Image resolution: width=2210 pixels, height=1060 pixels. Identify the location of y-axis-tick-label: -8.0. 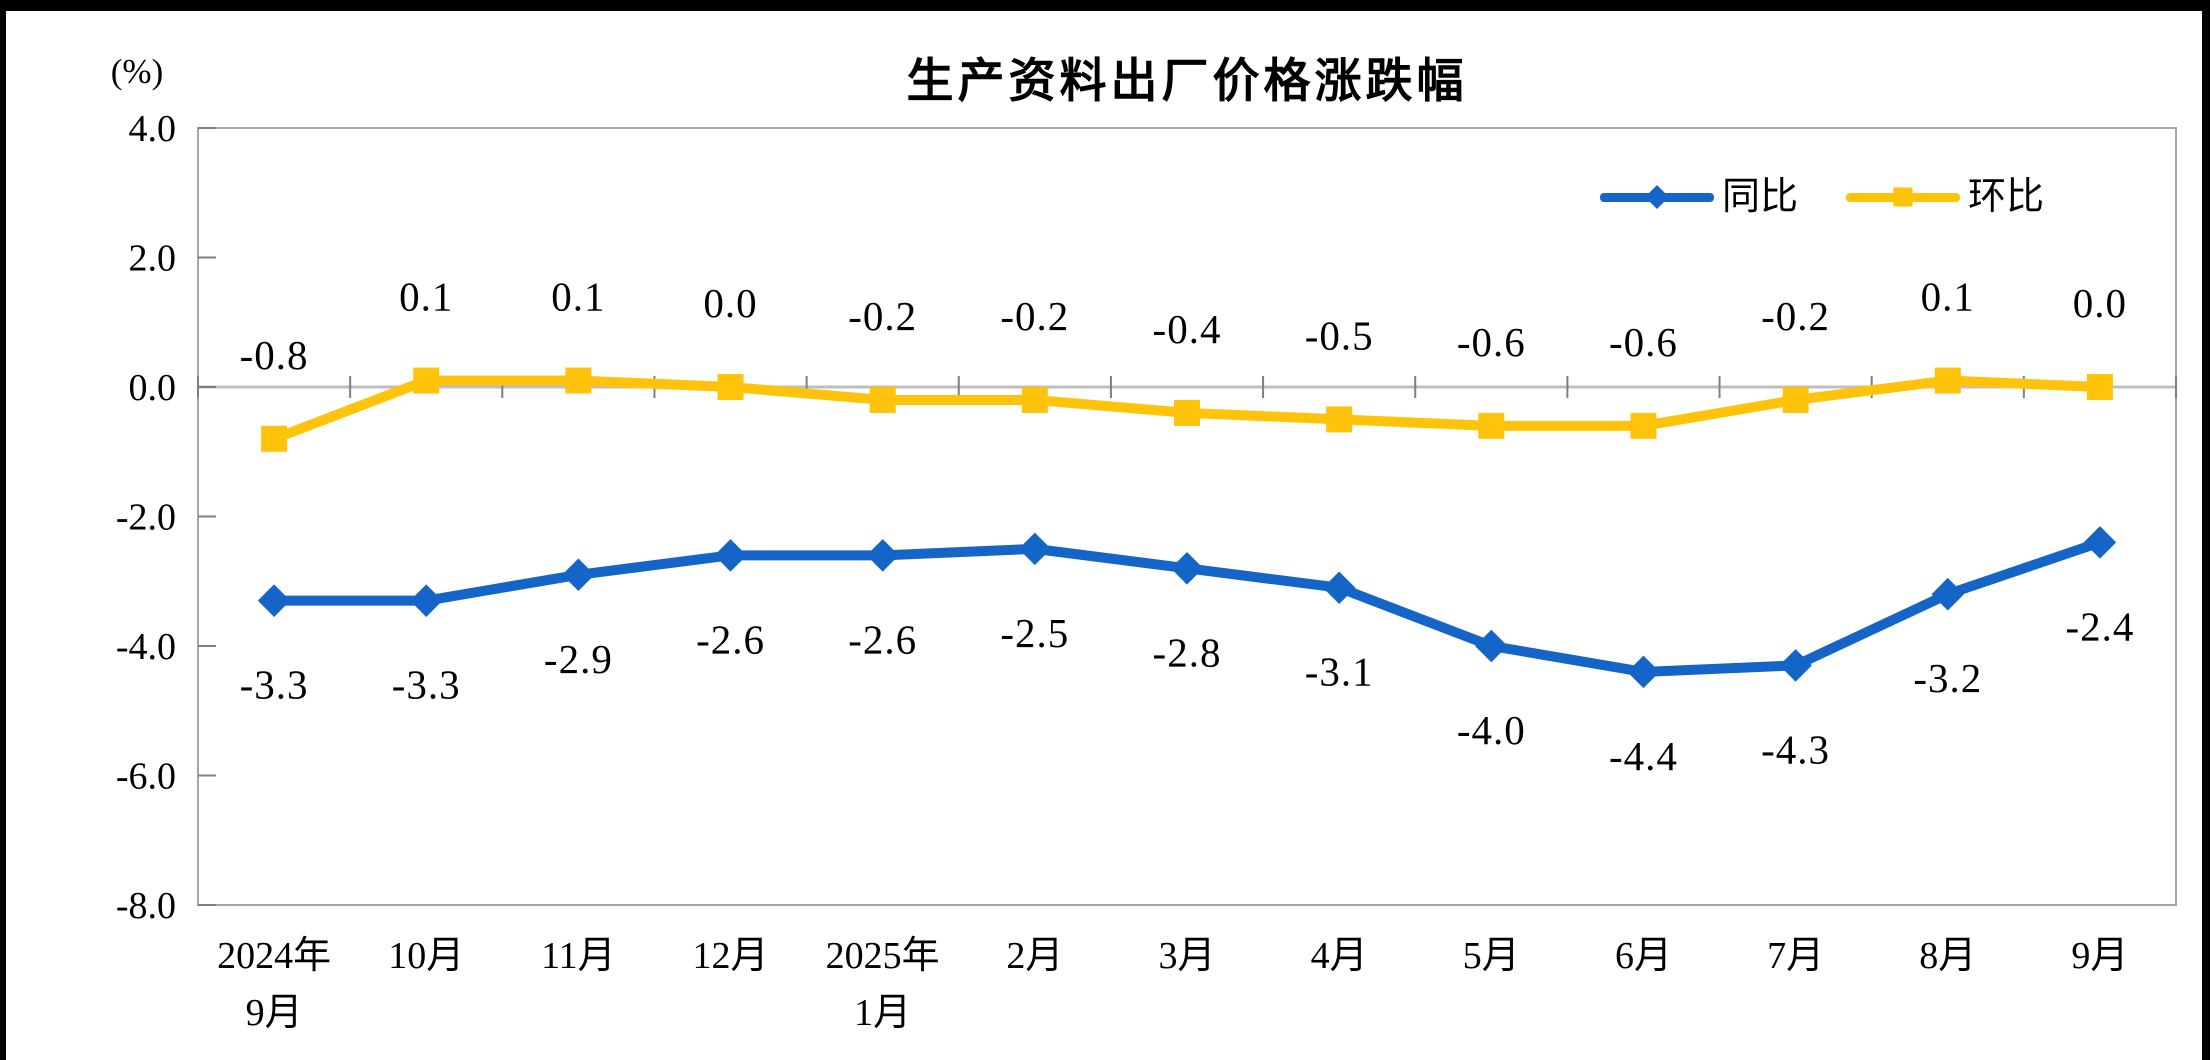
(146, 906).